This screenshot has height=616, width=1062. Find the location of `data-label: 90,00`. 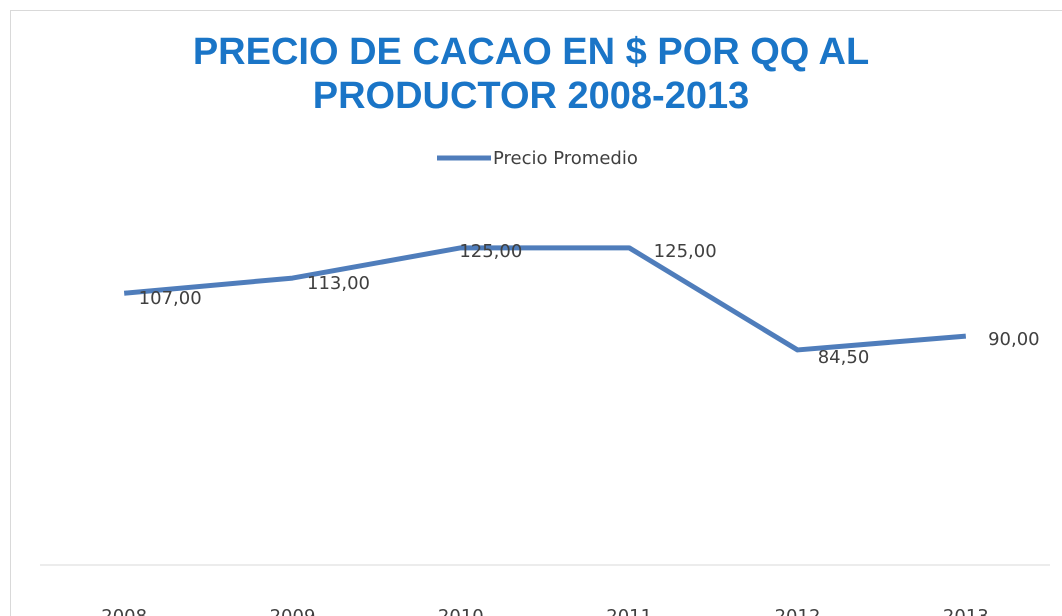

data-label: 90,00 is located at coordinates (1014, 339).